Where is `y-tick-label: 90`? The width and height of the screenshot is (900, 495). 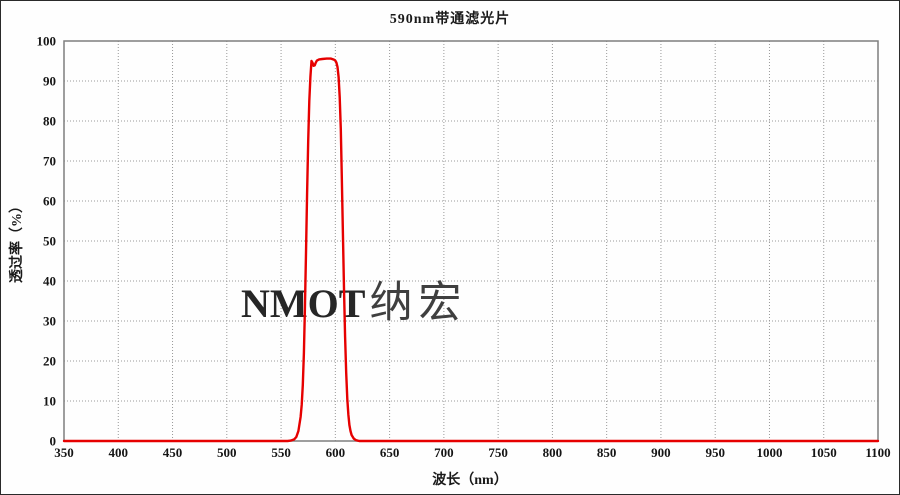 y-tick-label: 90 is located at coordinates (49, 81).